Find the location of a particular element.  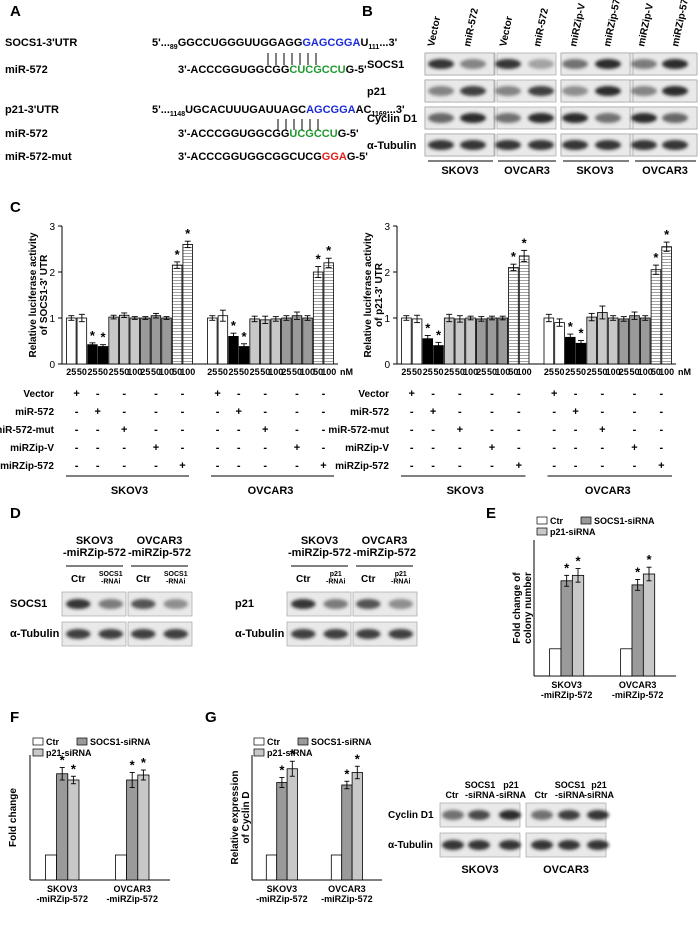

category-label: OVCAR3 -miRZip-572 is located at coordinates (347, 894).